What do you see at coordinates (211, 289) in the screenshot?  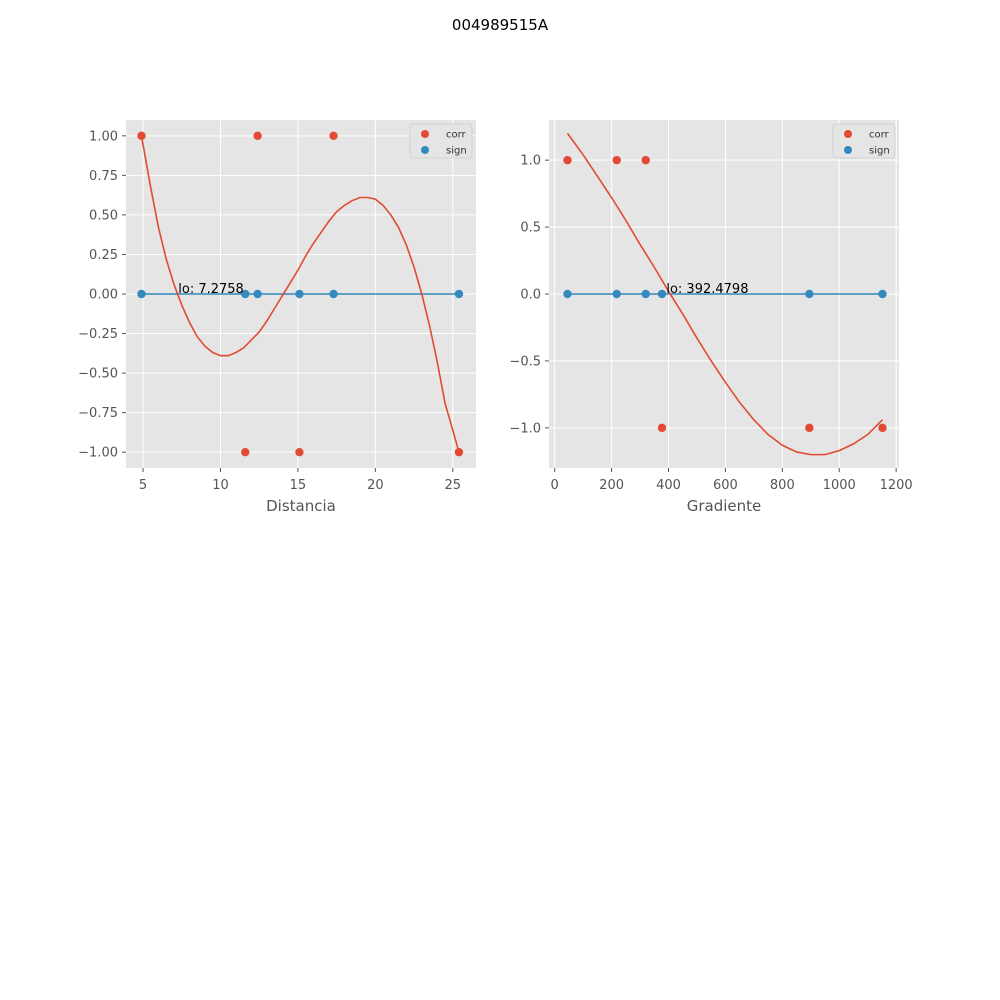 I see `lo-annotation: lo: 7.2758` at bounding box center [211, 289].